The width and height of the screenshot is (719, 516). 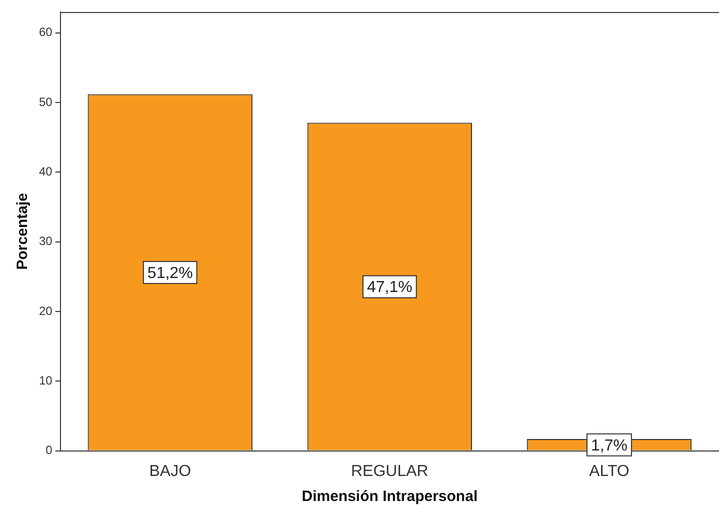 What do you see at coordinates (45, 380) in the screenshot?
I see `y-tick-label: 10` at bounding box center [45, 380].